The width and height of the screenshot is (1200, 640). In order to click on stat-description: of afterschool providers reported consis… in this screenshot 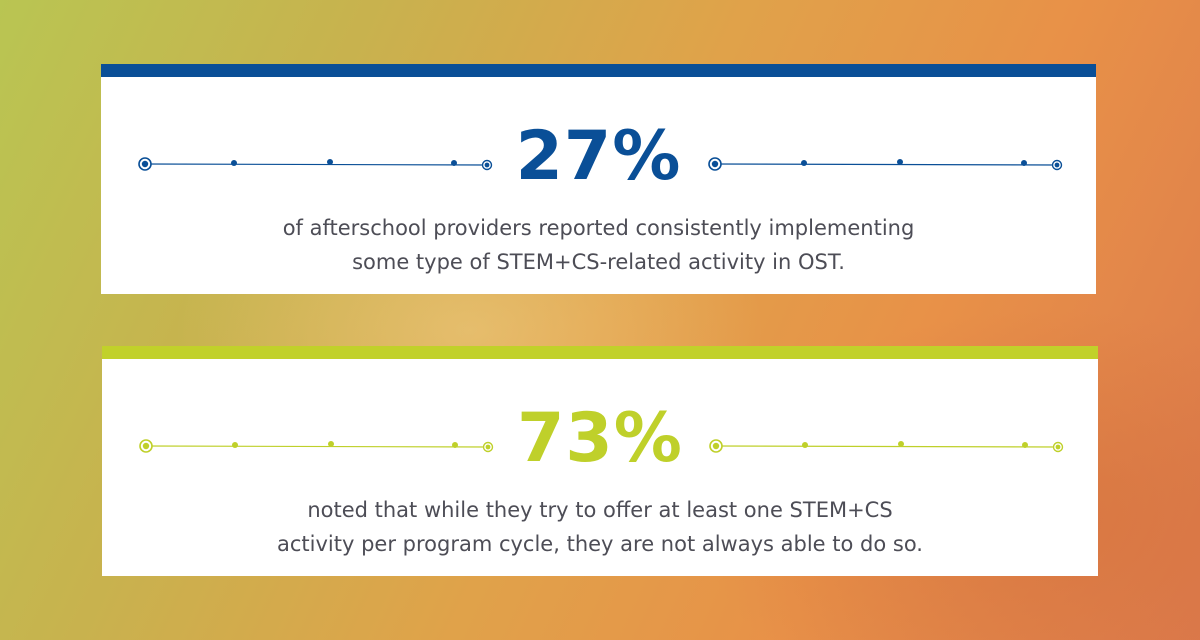, I will do `click(598, 245)`.